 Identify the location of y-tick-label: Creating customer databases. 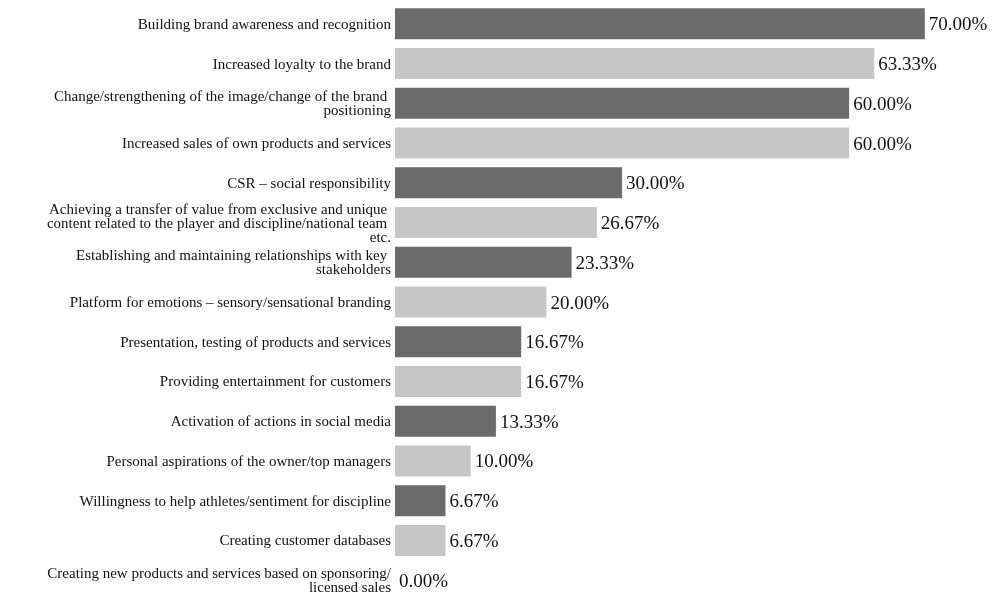
(305, 540).